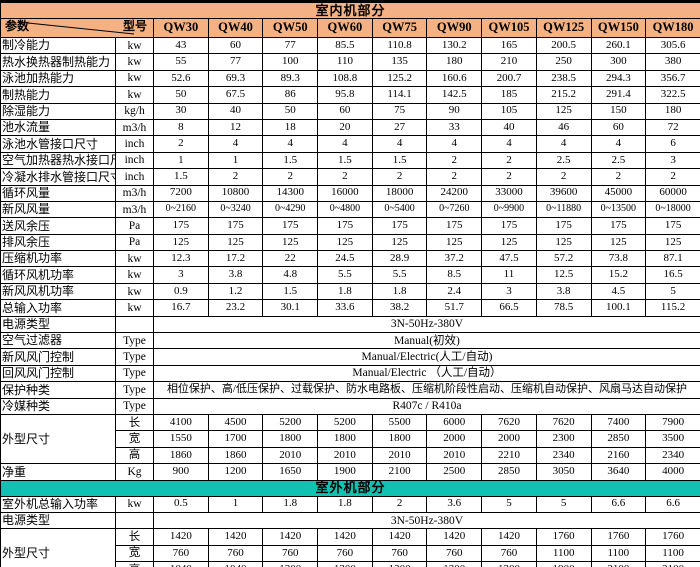  I want to click on value-cell: 2010, so click(290, 455).